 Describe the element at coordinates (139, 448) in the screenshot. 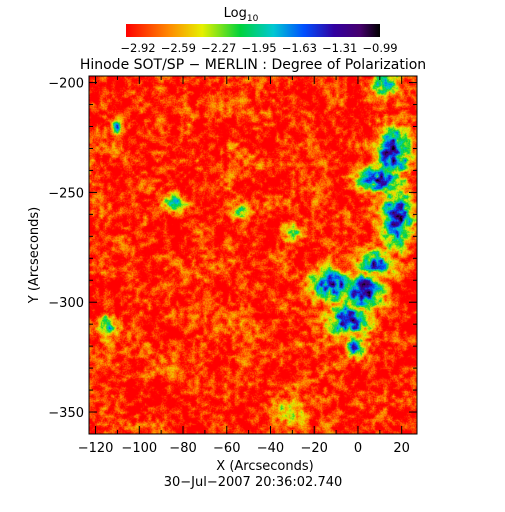

I see `x-tick-label: −100` at that location.